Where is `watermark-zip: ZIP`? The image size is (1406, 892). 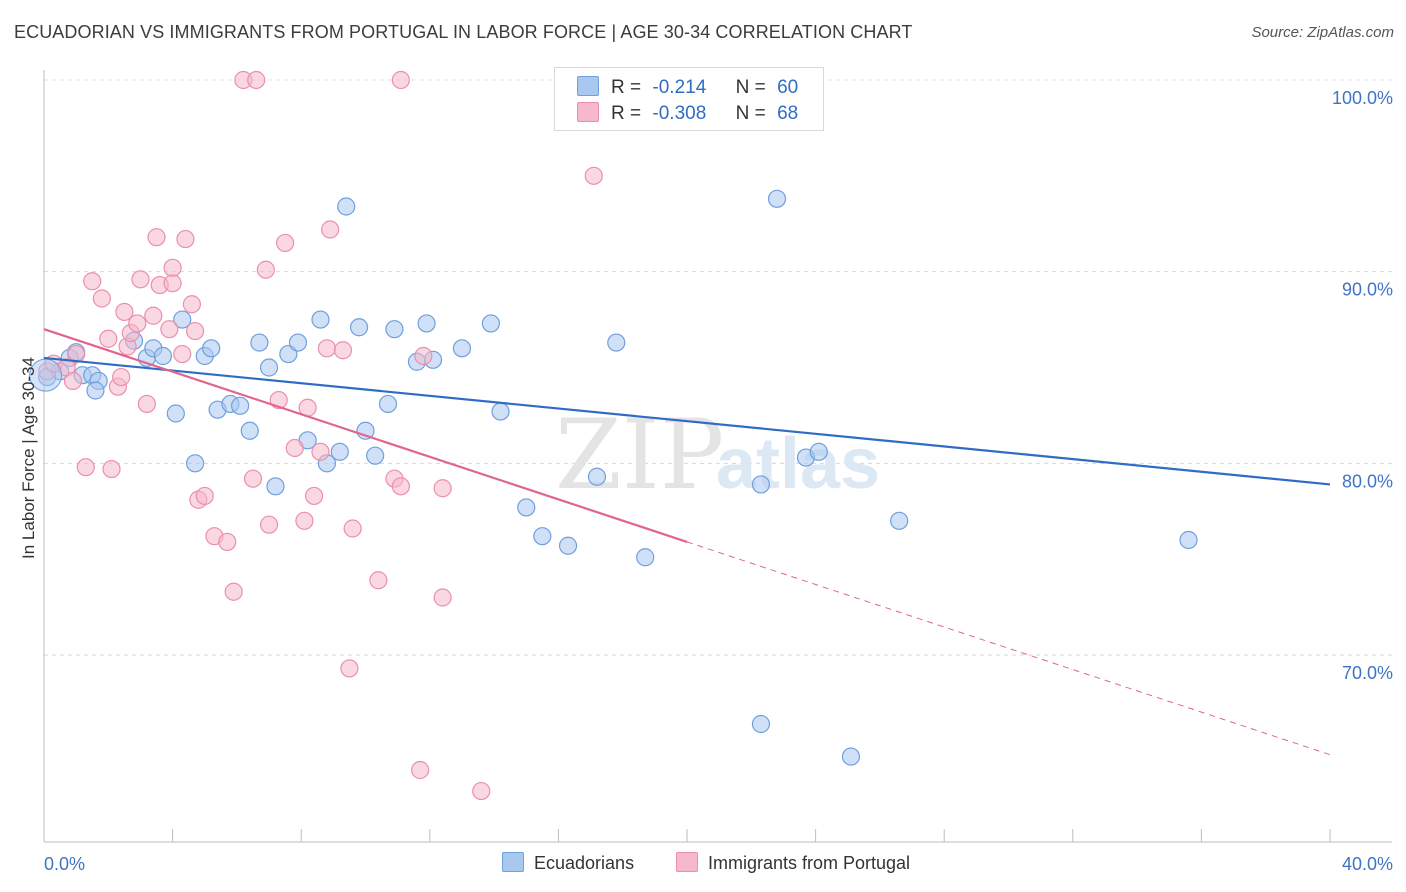
watermark-zip: ZIP is located at coordinates (639, 455).